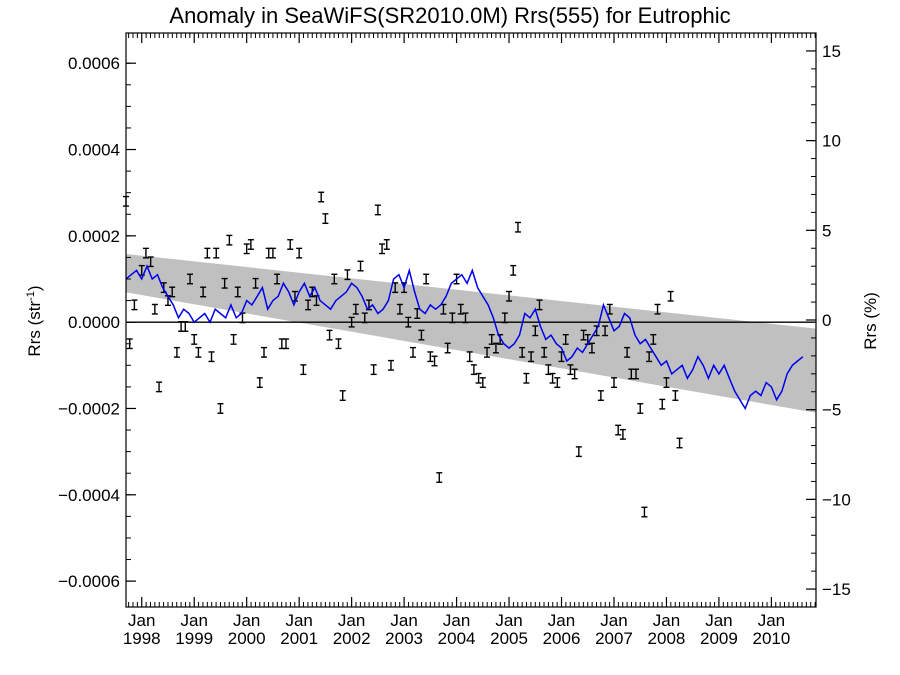 The image size is (900, 675). Describe the element at coordinates (562, 638) in the screenshot. I see `x-tick-label-year: 2006` at that location.